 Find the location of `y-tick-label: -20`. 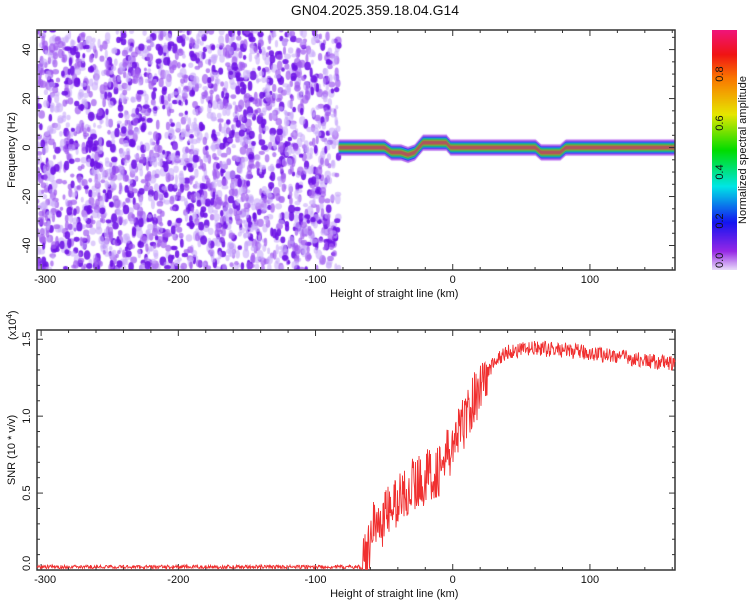

y-tick-label: -20 is located at coordinates (27, 197).